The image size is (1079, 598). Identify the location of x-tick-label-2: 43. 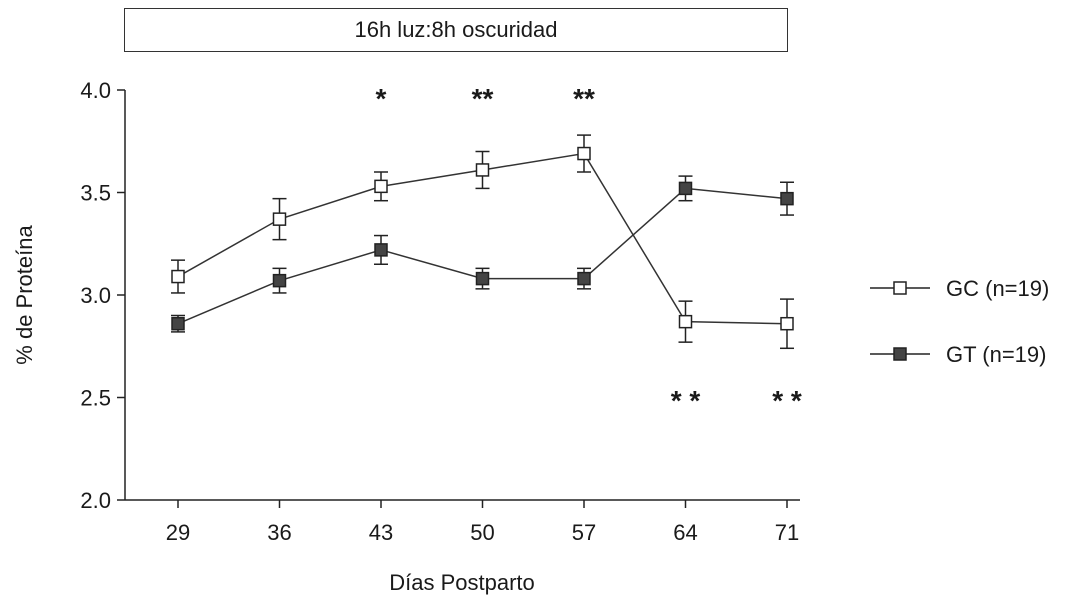
(381, 532).